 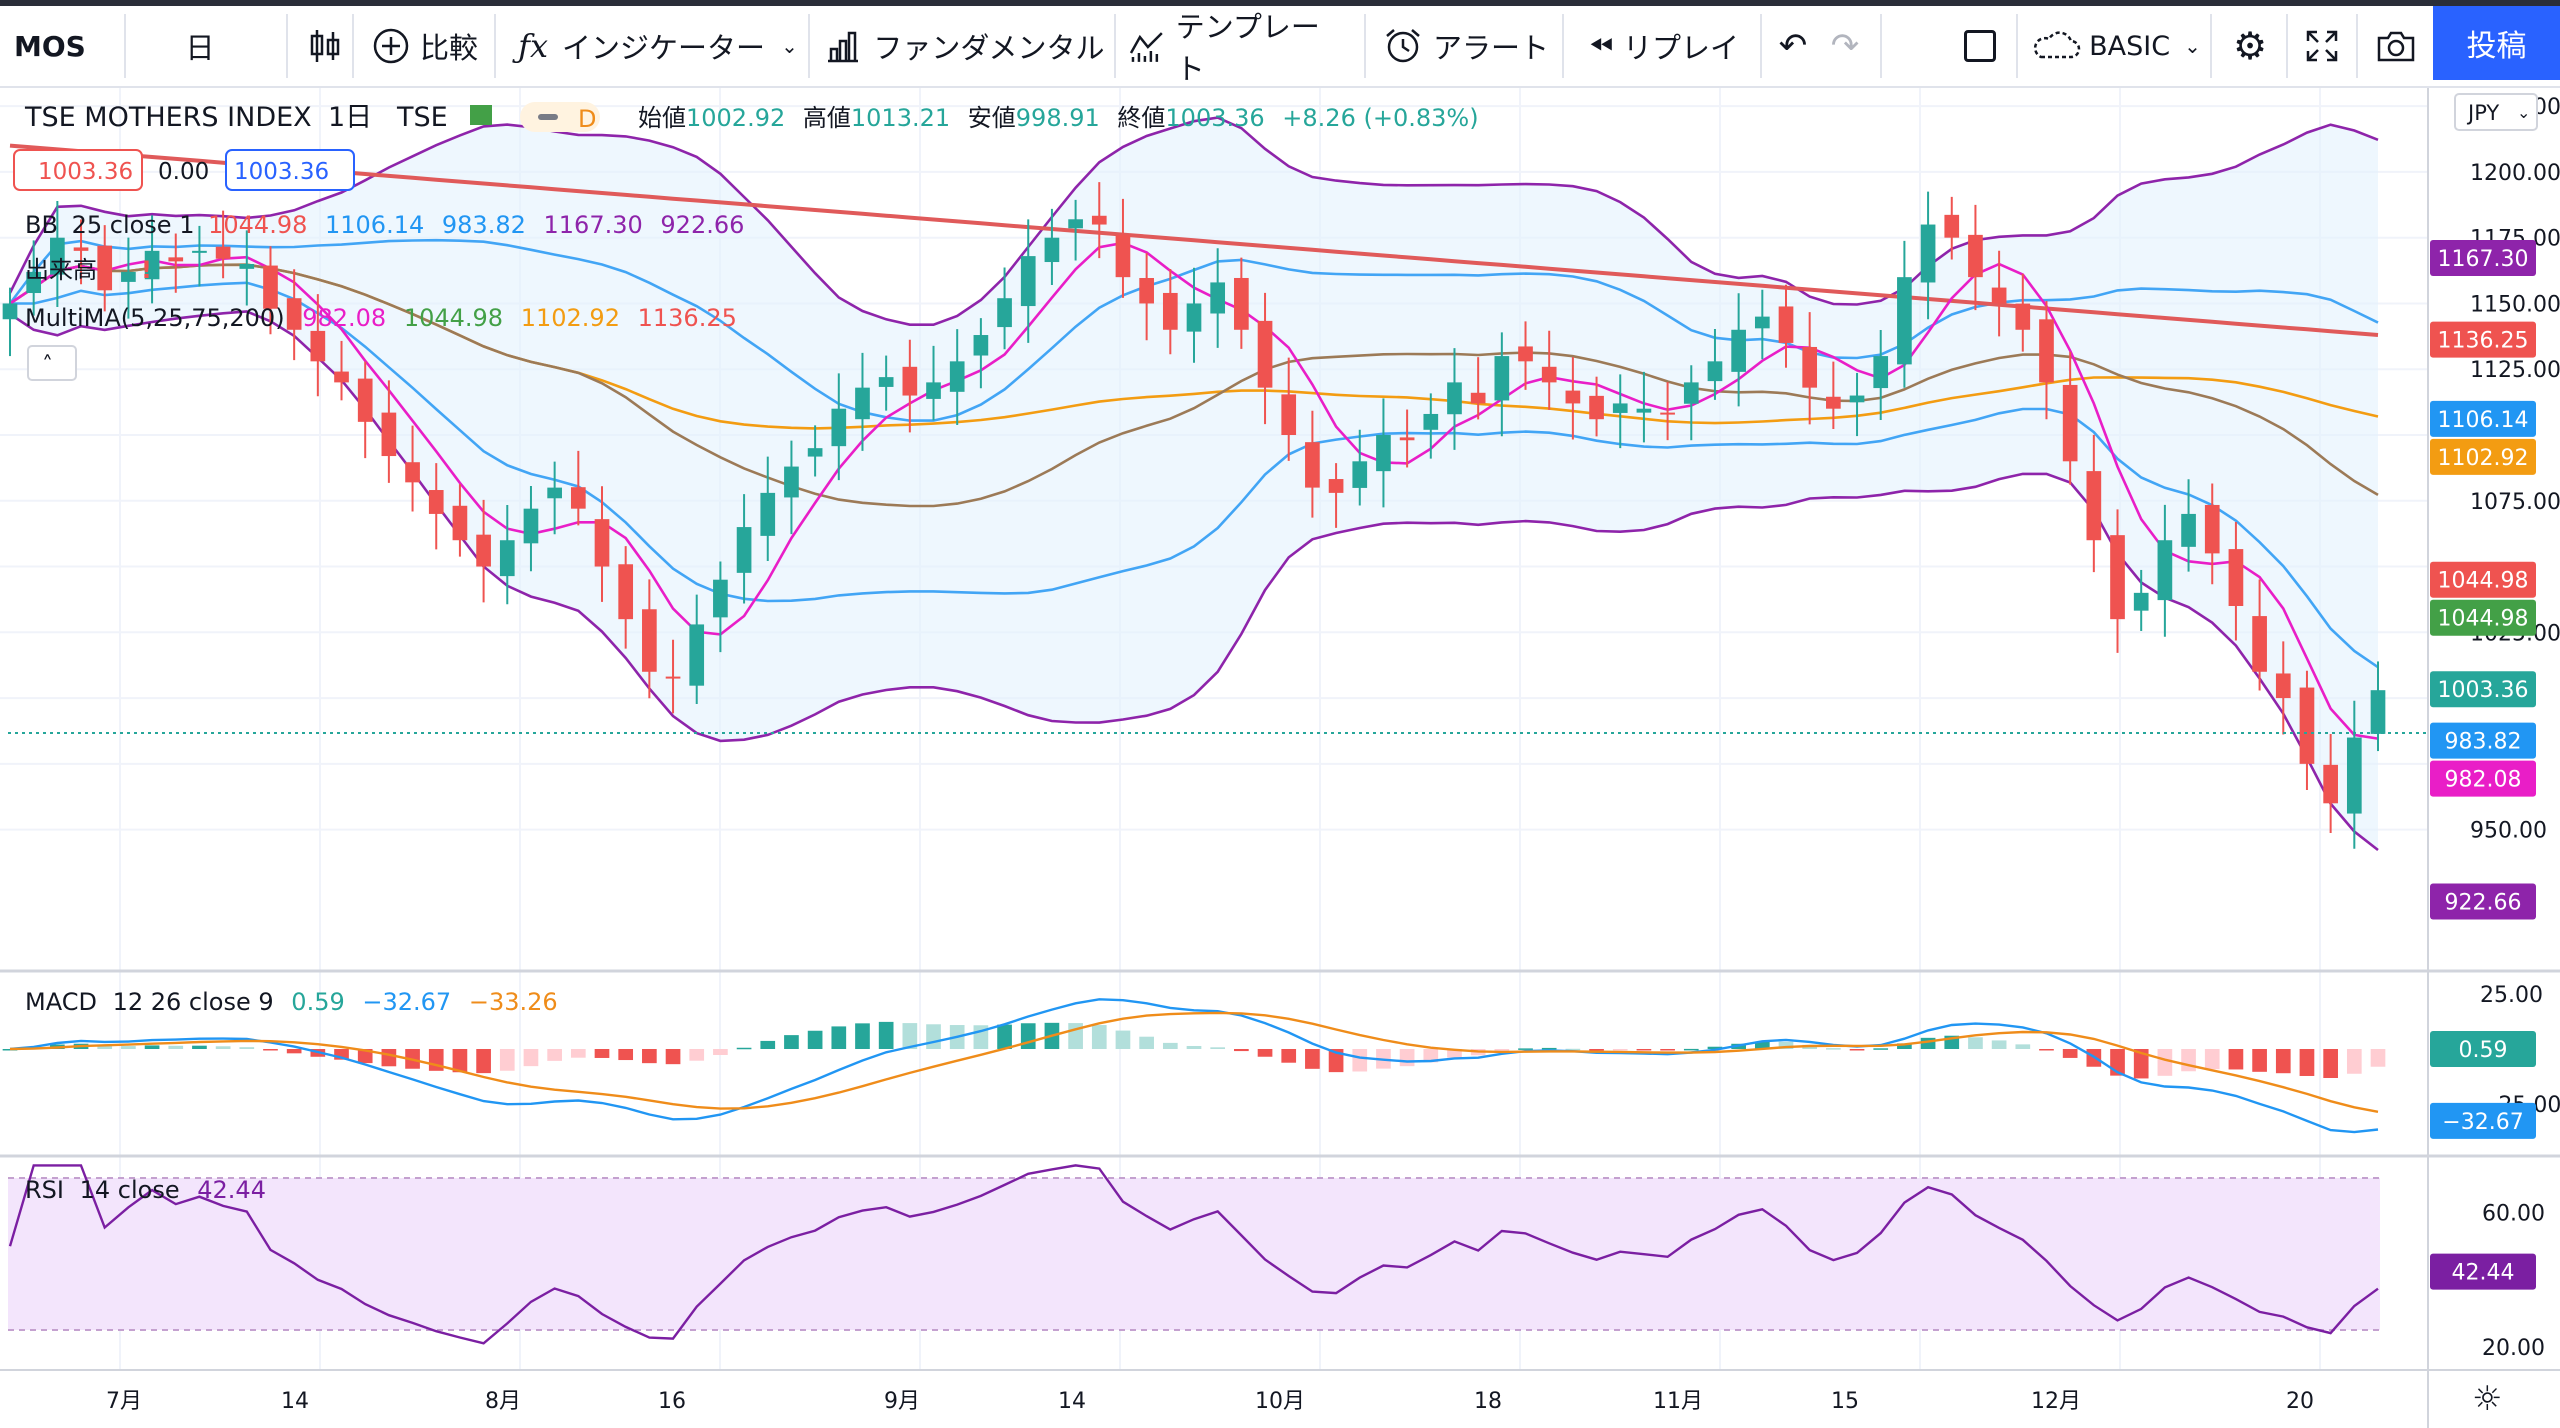 I want to click on bid-price-box, so click(x=78, y=170).